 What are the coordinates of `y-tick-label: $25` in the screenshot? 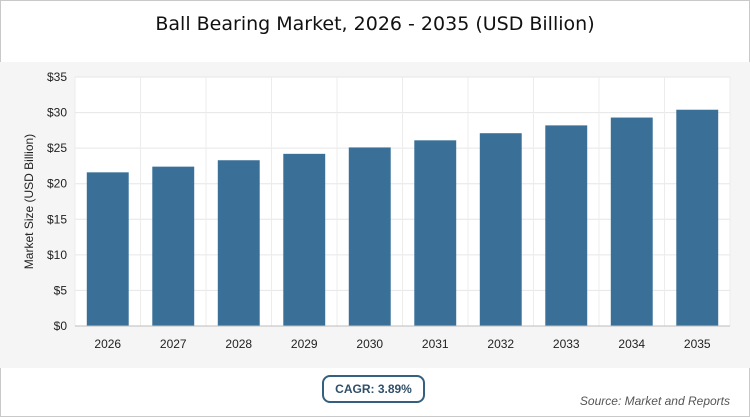 It's located at (57, 148).